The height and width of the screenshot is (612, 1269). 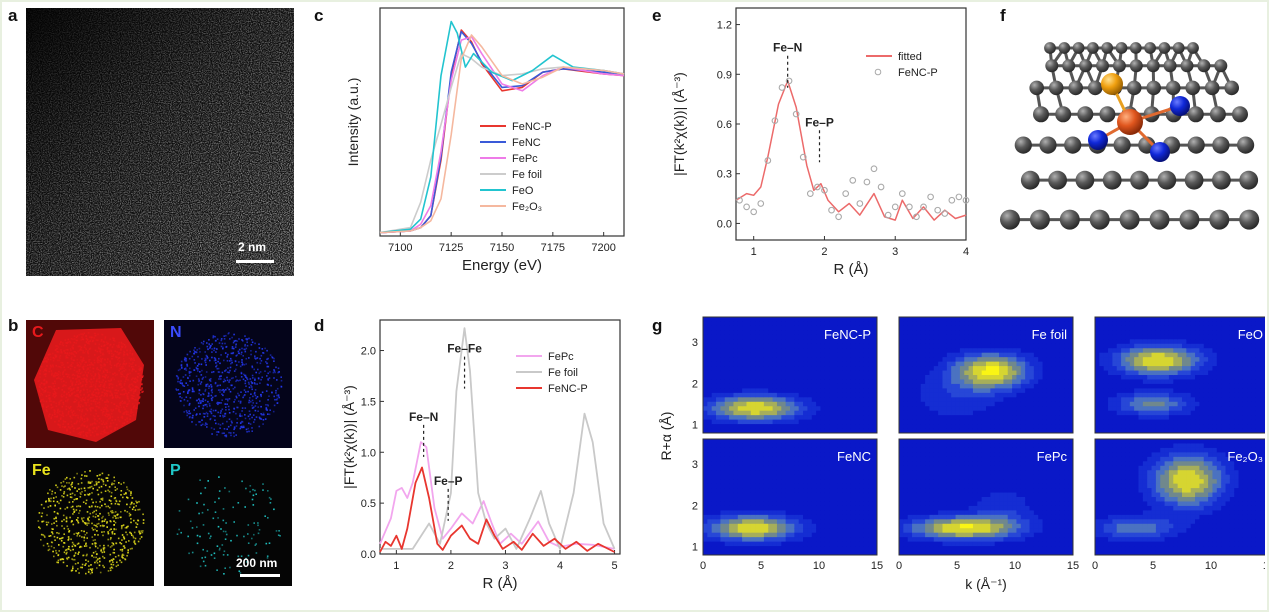 What do you see at coordinates (229, 385) in the screenshot?
I see `eds-dots` at bounding box center [229, 385].